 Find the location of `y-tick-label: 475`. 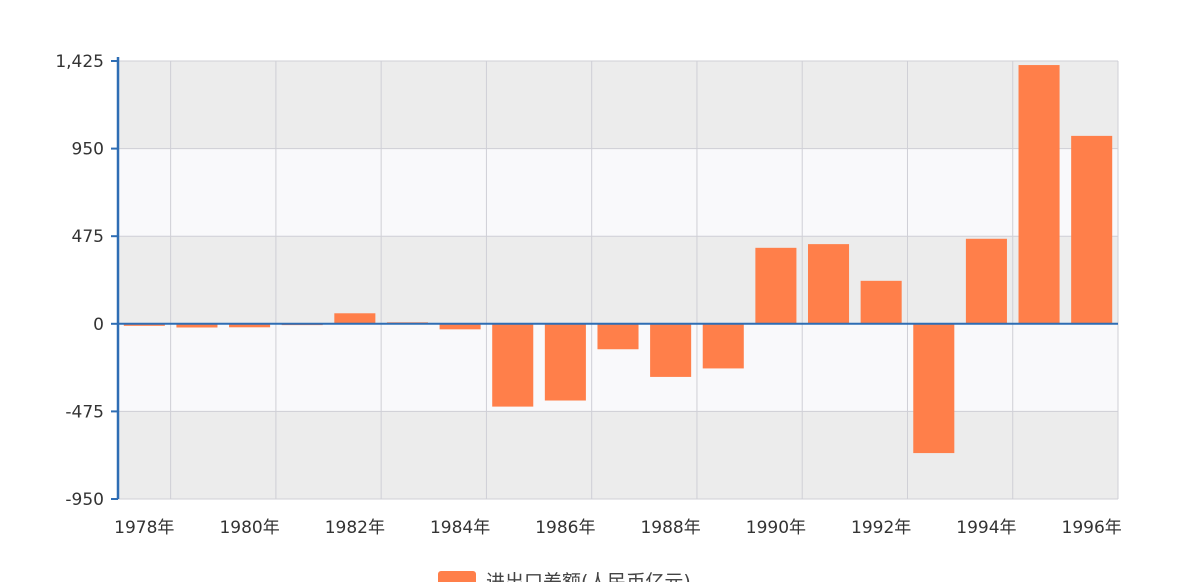

y-tick-label: 475 is located at coordinates (88, 237).